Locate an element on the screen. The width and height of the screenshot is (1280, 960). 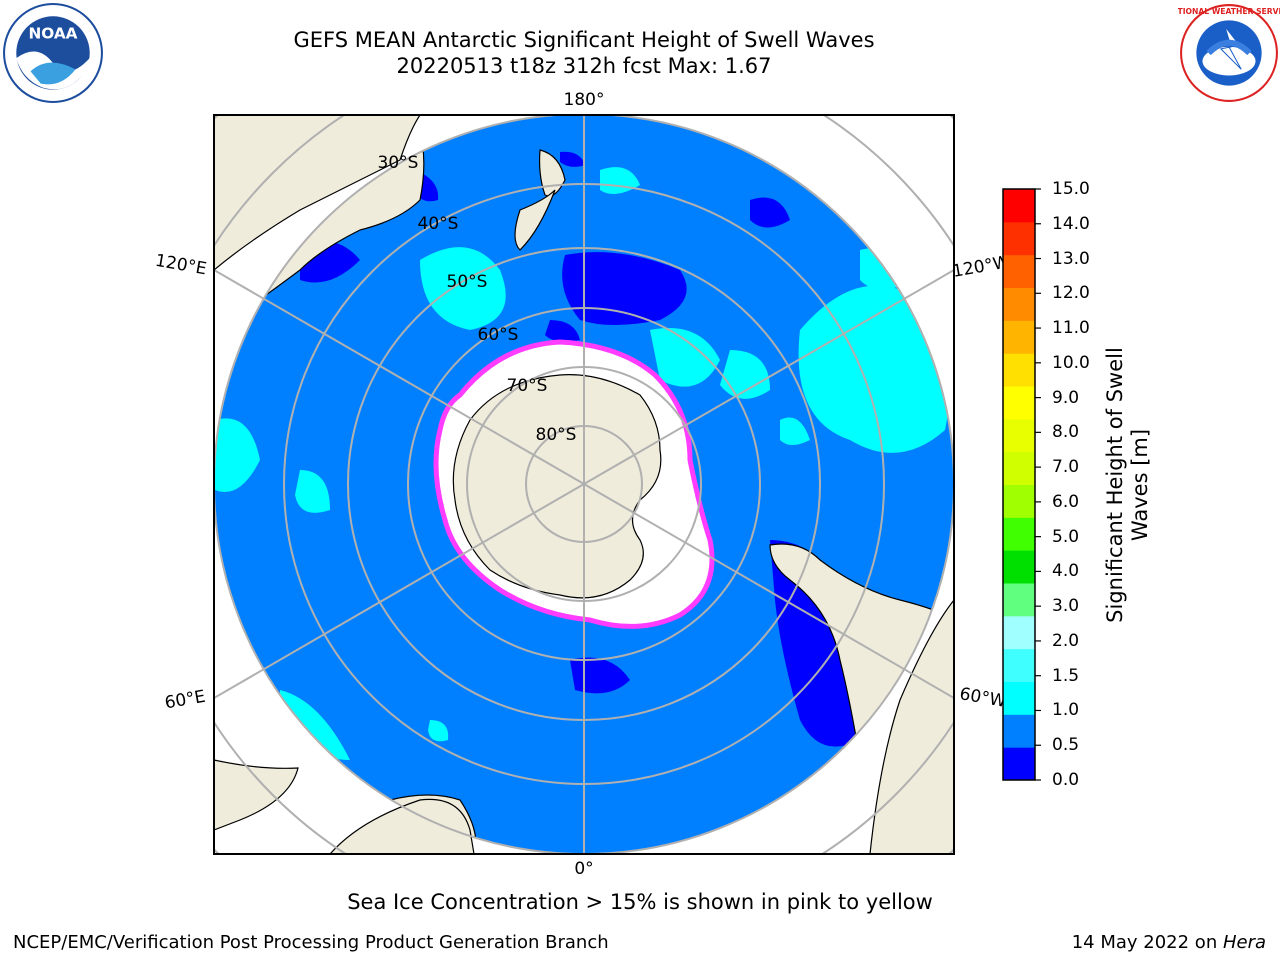
colorbar-tick-label: 7.0 is located at coordinates (1066, 467).